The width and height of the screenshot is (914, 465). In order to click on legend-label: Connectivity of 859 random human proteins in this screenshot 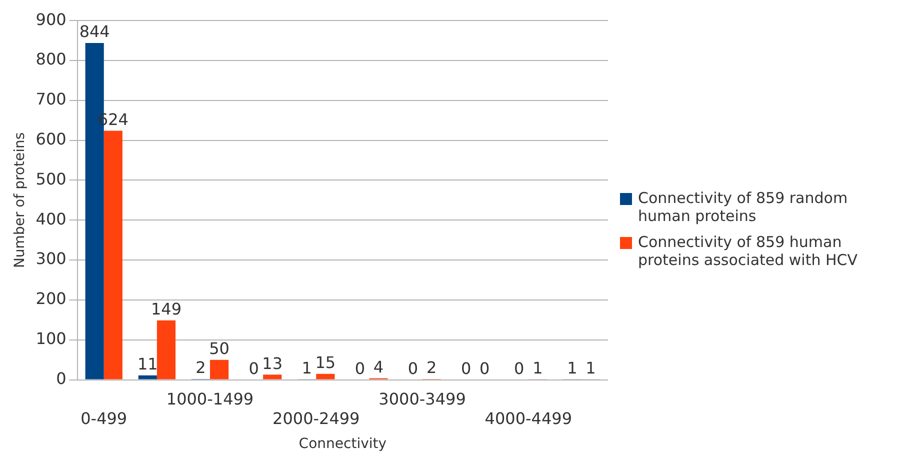, I will do `click(743, 206)`.